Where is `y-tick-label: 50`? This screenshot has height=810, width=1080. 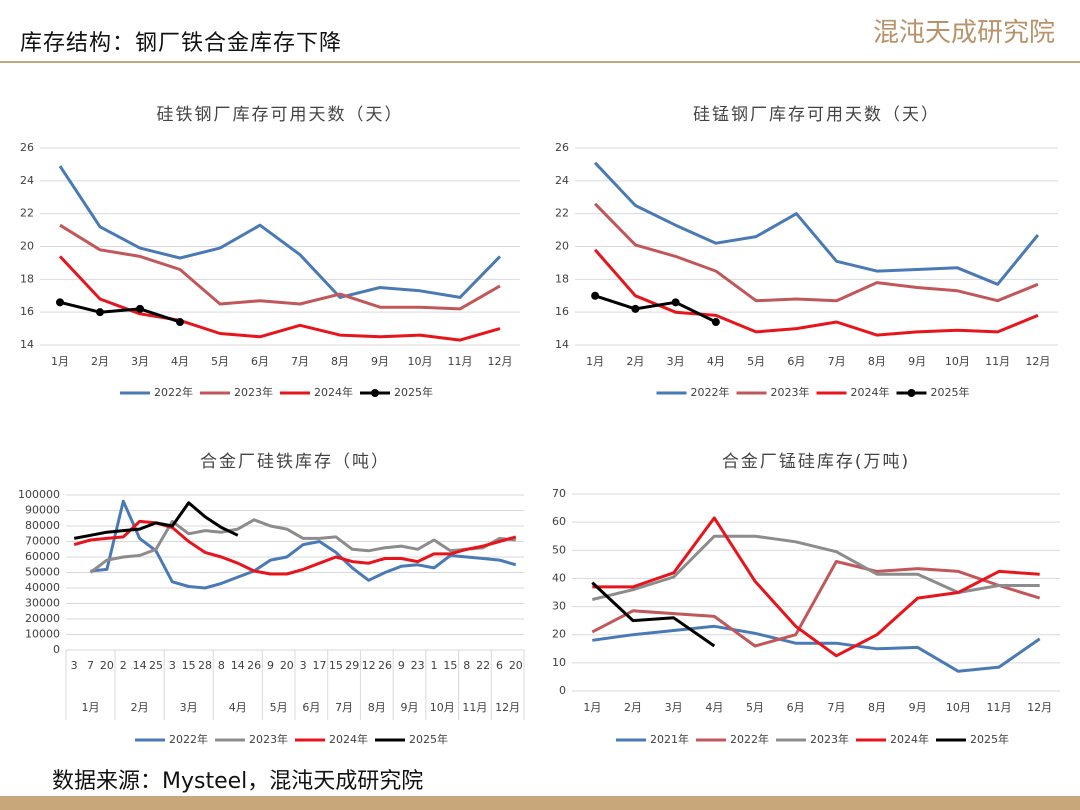
y-tick-label: 50 is located at coordinates (559, 549).